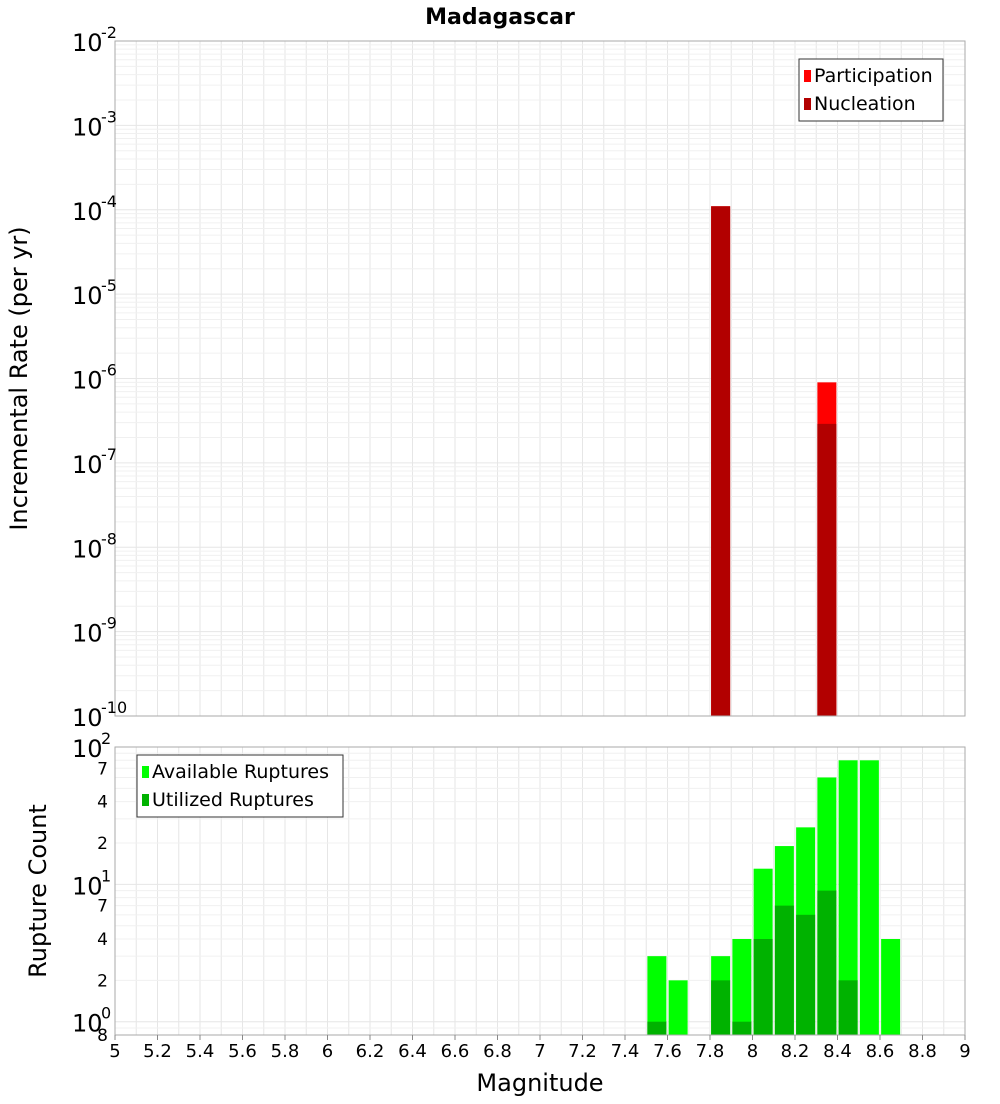 Image resolution: width=1000 pixels, height=1104 pixels. Describe the element at coordinates (500, 17) in the screenshot. I see `chart-title: Madagascar` at that location.